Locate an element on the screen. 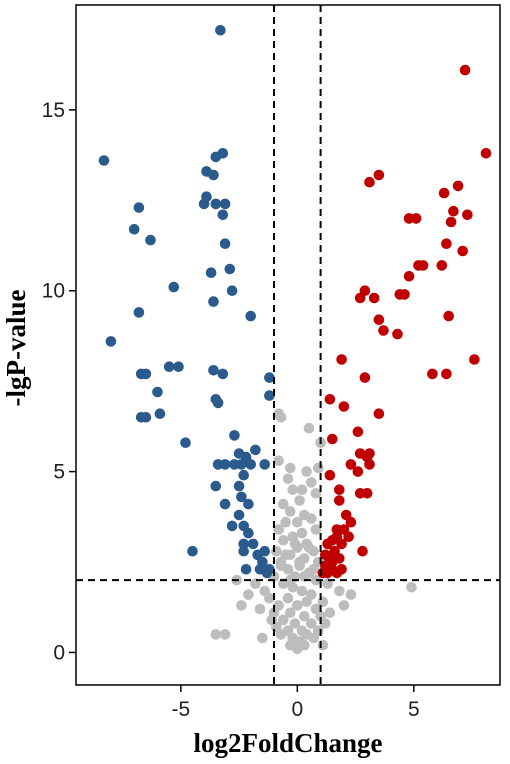  x-axis: -5 0 5 is located at coordinates (295, 703).